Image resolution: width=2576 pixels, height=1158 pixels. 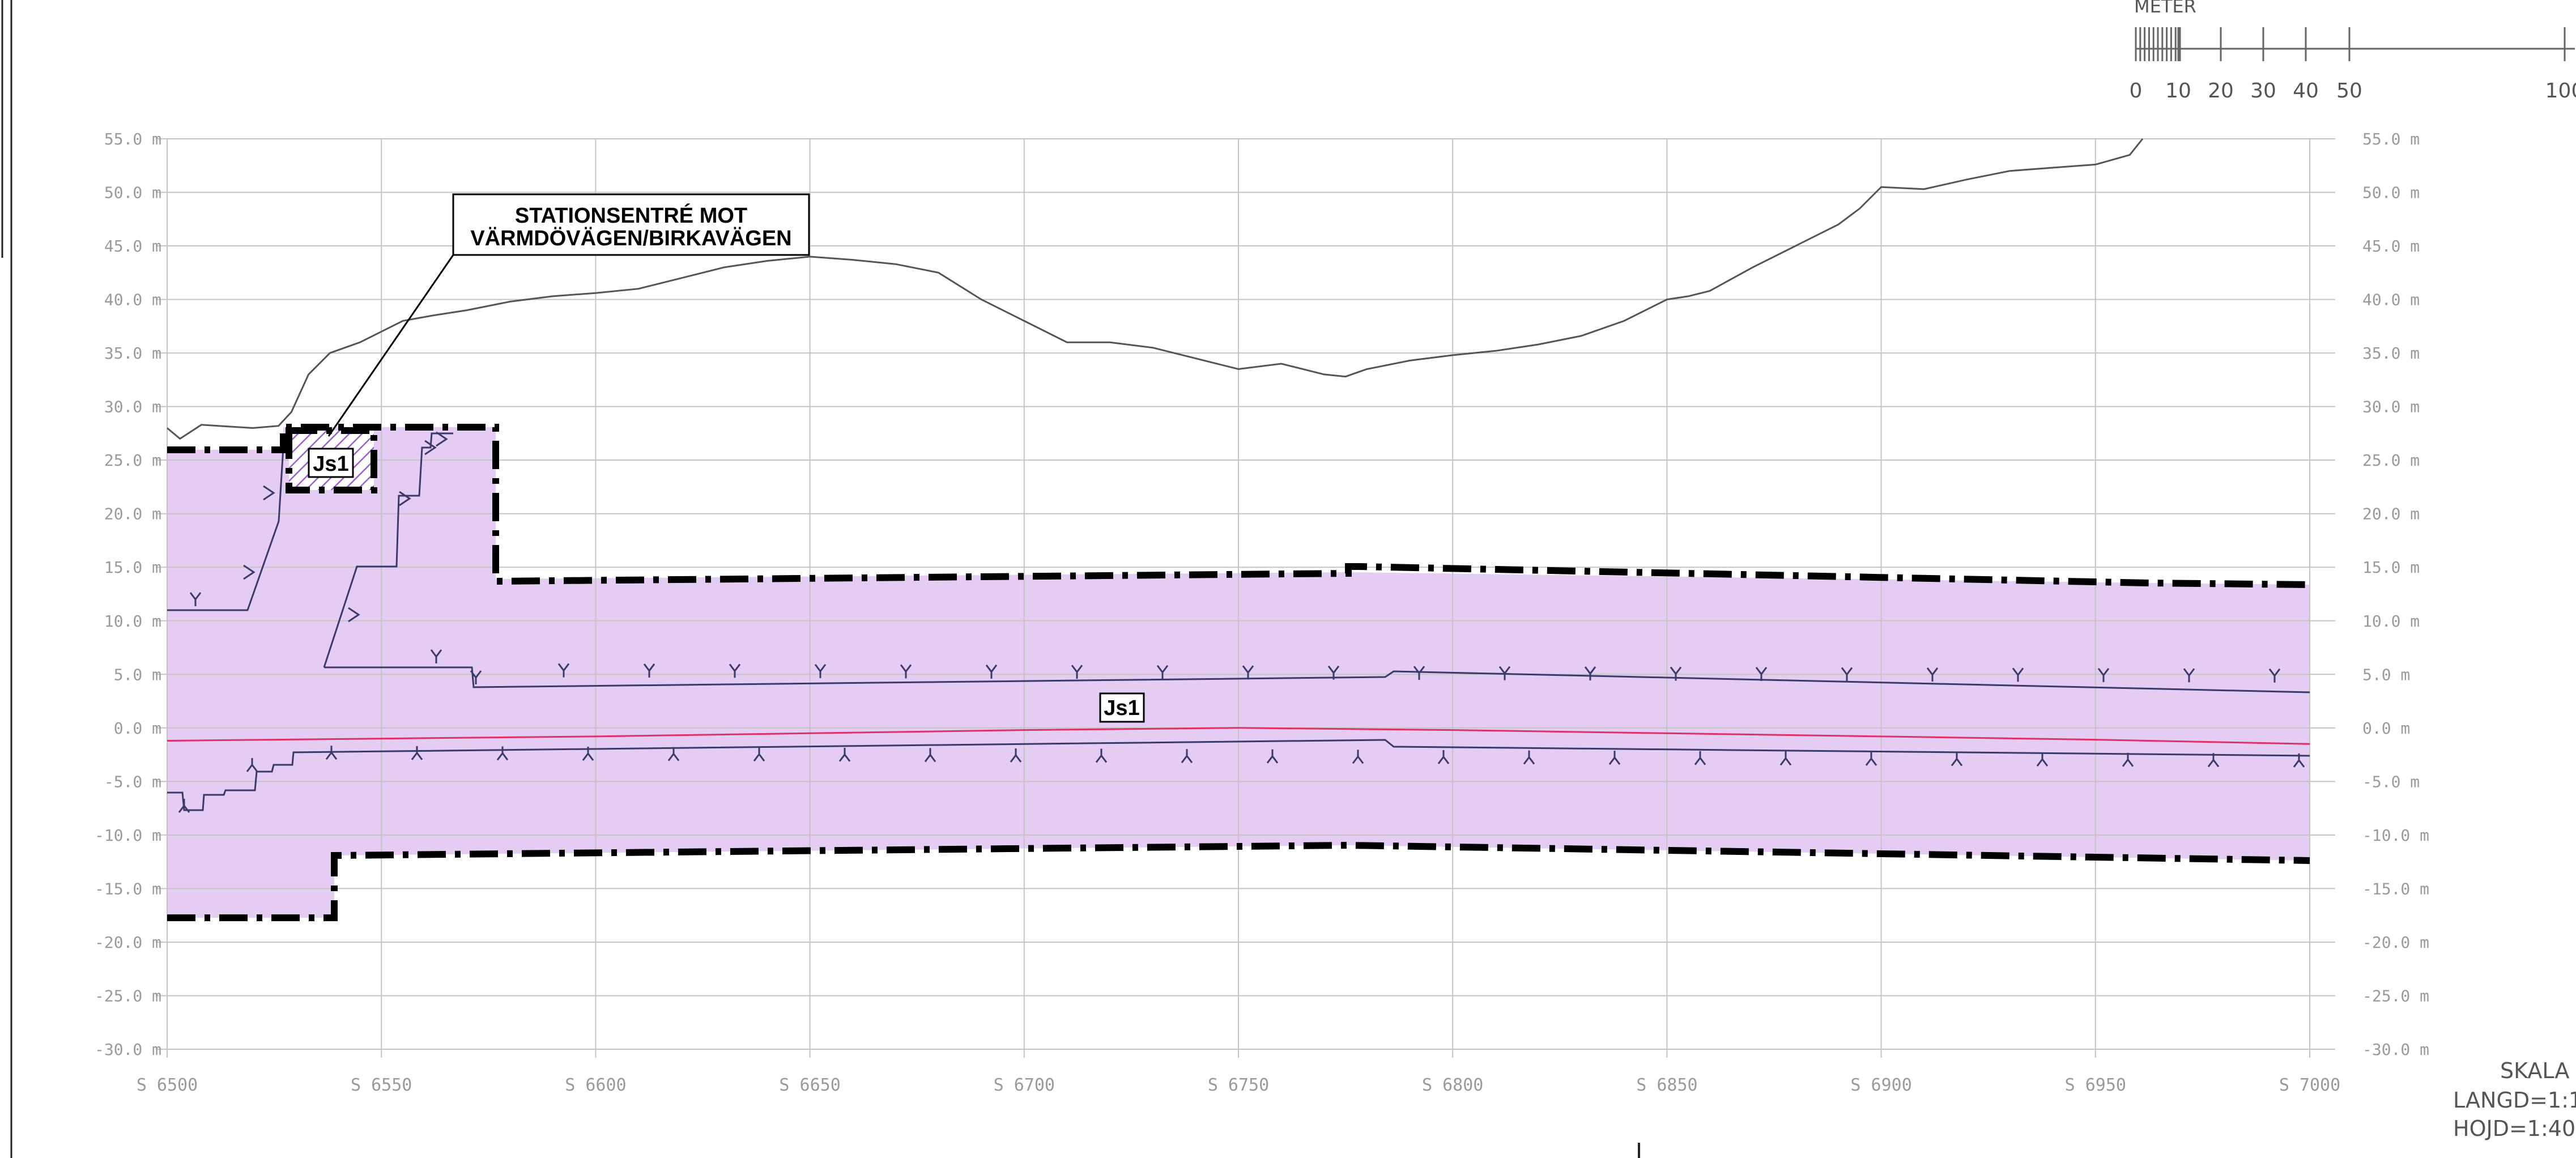 I want to click on x-tick-label: S 6950, so click(x=2095, y=1085).